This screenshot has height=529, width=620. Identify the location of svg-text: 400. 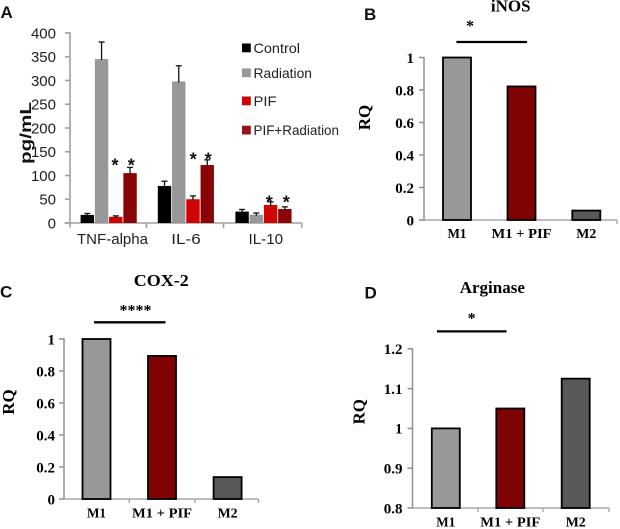
(43, 33).